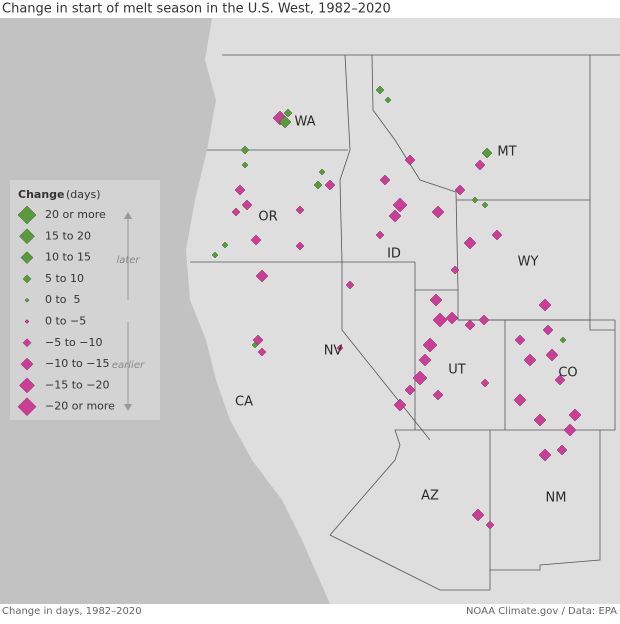 The height and width of the screenshot is (624, 620). What do you see at coordinates (430, 496) in the screenshot?
I see `state-label: AZ` at bounding box center [430, 496].